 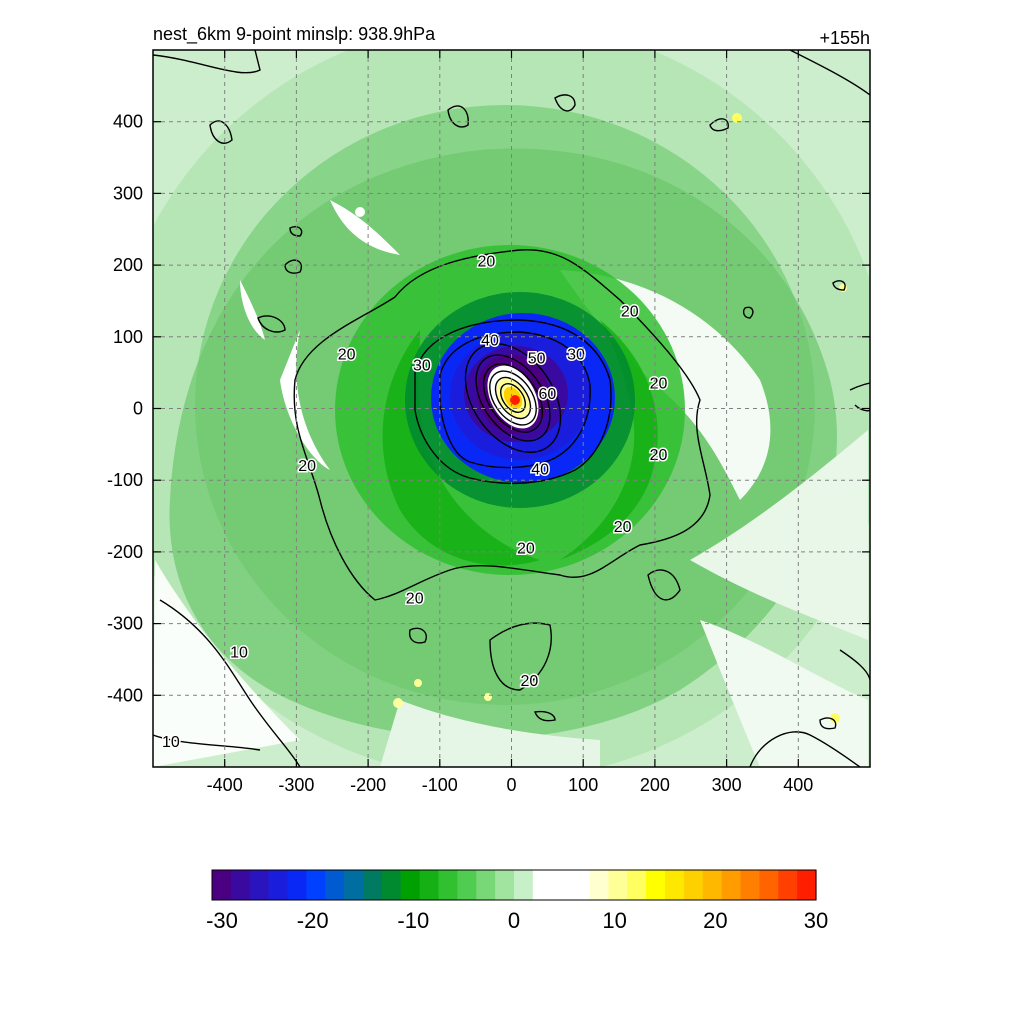 I want to click on y-tick-label: 100, so click(x=128, y=337).